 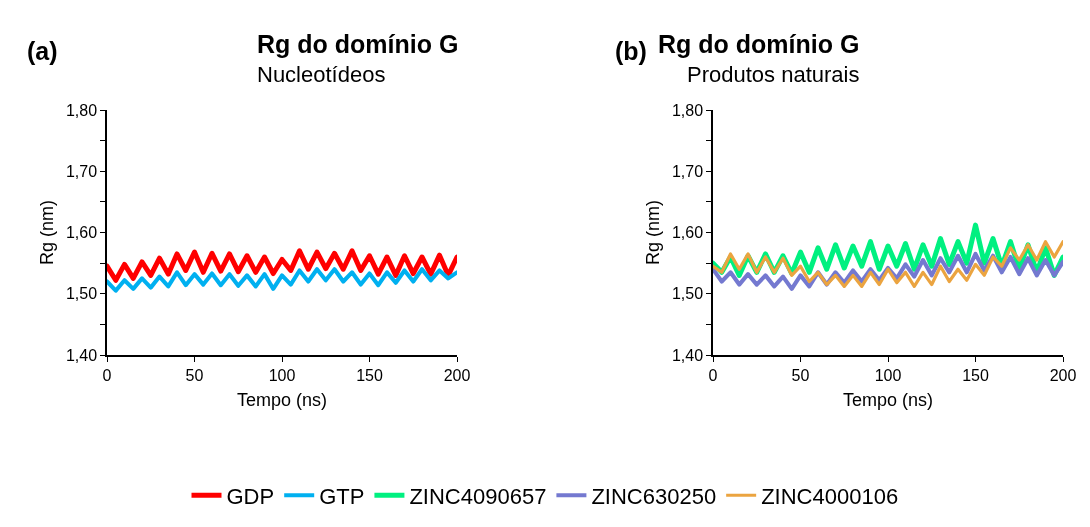 What do you see at coordinates (321, 74) in the screenshot?
I see `chart-subtitle: Nucleotídeos` at bounding box center [321, 74].